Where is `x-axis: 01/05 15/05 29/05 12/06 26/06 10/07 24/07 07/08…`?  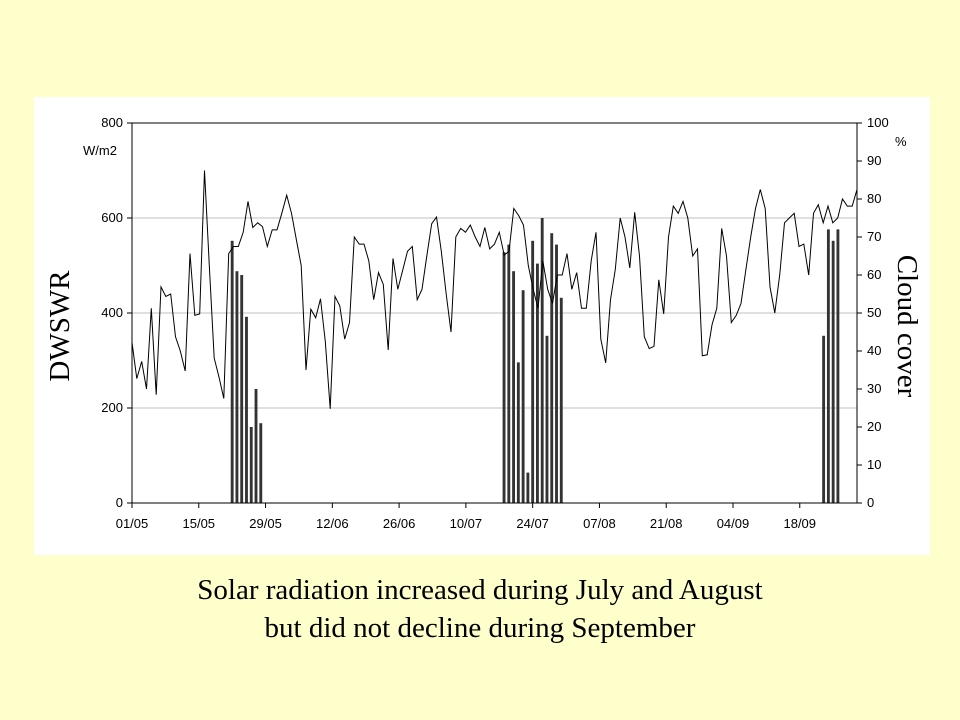
x-axis: 01/05 15/05 29/05 12/06 26/06 10/07 24/07 07/08… is located at coordinates (466, 517).